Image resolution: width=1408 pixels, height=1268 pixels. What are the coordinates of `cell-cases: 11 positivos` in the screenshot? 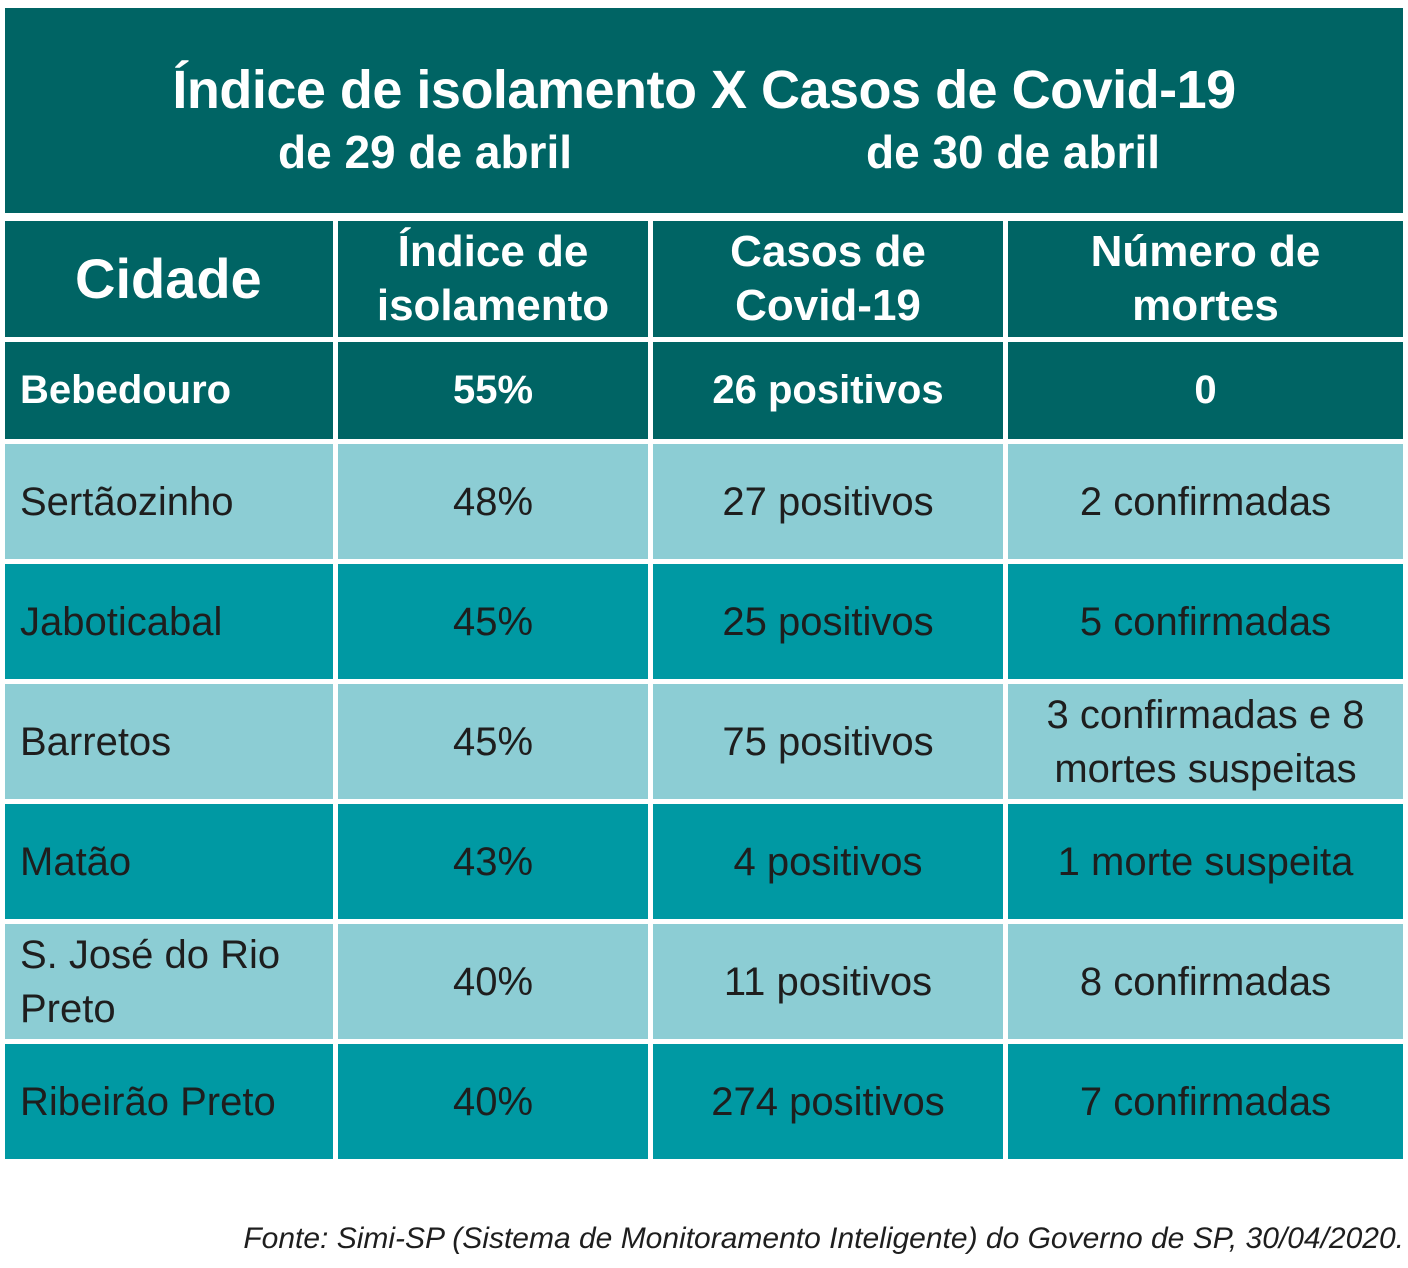 It's located at (828, 981).